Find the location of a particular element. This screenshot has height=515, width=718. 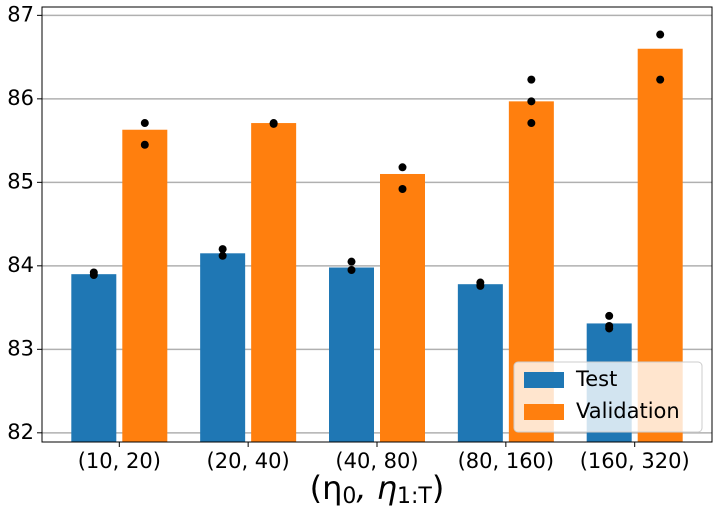

y-tick-label: 83 is located at coordinates (20, 348).